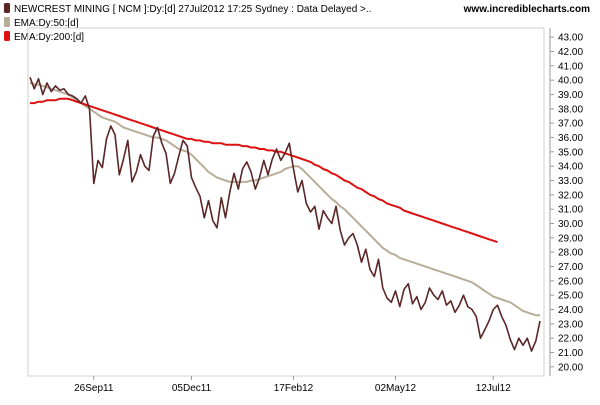 The height and width of the screenshot is (405, 600). Describe the element at coordinates (526, 9) in the screenshot. I see `site-link: www.incrediblecharts.com` at that location.